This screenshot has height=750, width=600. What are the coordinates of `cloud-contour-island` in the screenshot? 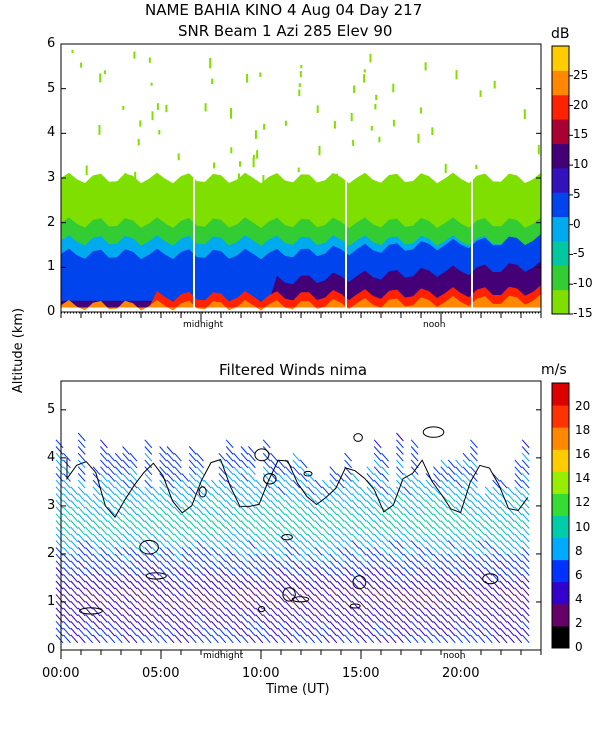 It's located at (202, 492).